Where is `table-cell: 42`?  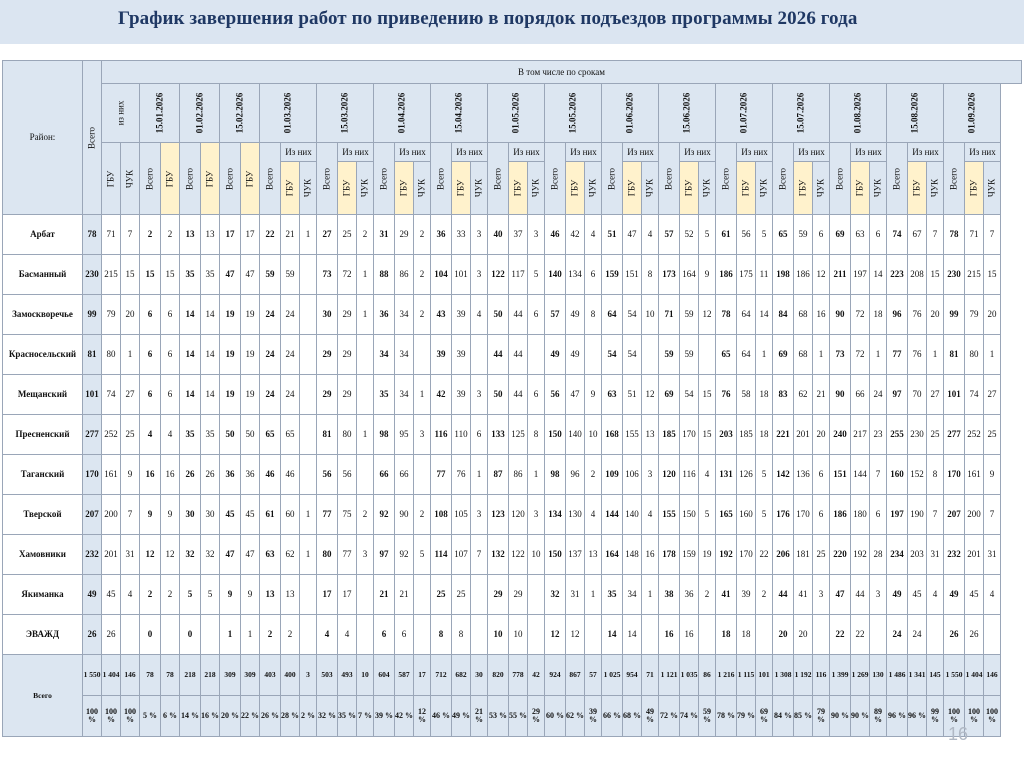
table-cell: 42 is located at coordinates (575, 234).